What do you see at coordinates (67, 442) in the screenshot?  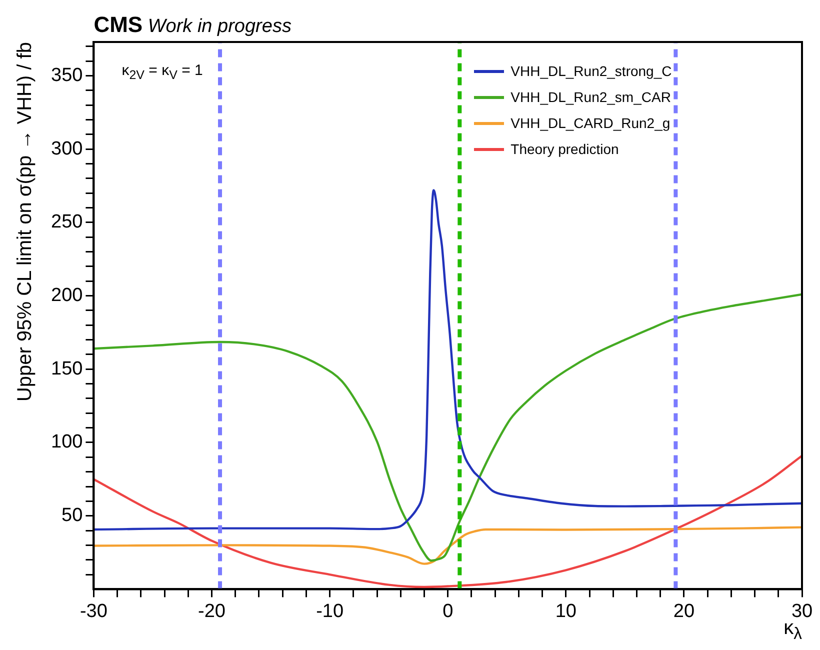 I see `y-tick-label: 100` at bounding box center [67, 442].